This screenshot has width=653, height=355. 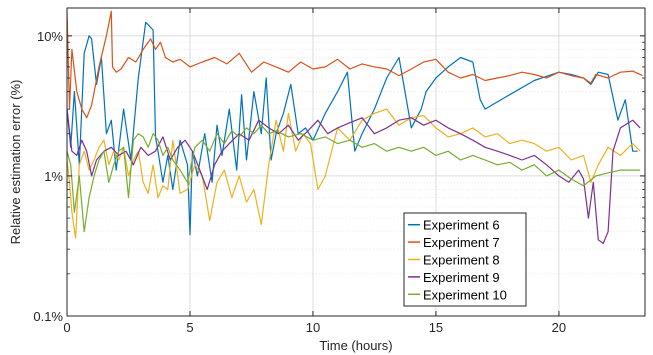 I want to click on x-tick-label: 15, so click(x=436, y=327).